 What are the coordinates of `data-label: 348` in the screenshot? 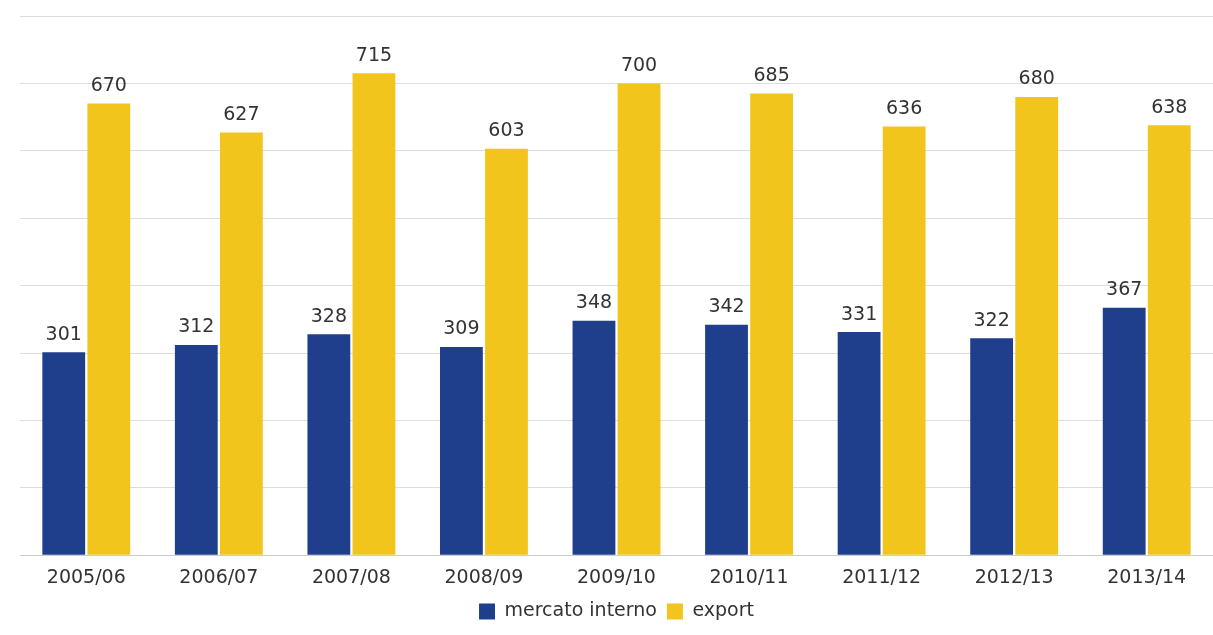 It's located at (594, 301).